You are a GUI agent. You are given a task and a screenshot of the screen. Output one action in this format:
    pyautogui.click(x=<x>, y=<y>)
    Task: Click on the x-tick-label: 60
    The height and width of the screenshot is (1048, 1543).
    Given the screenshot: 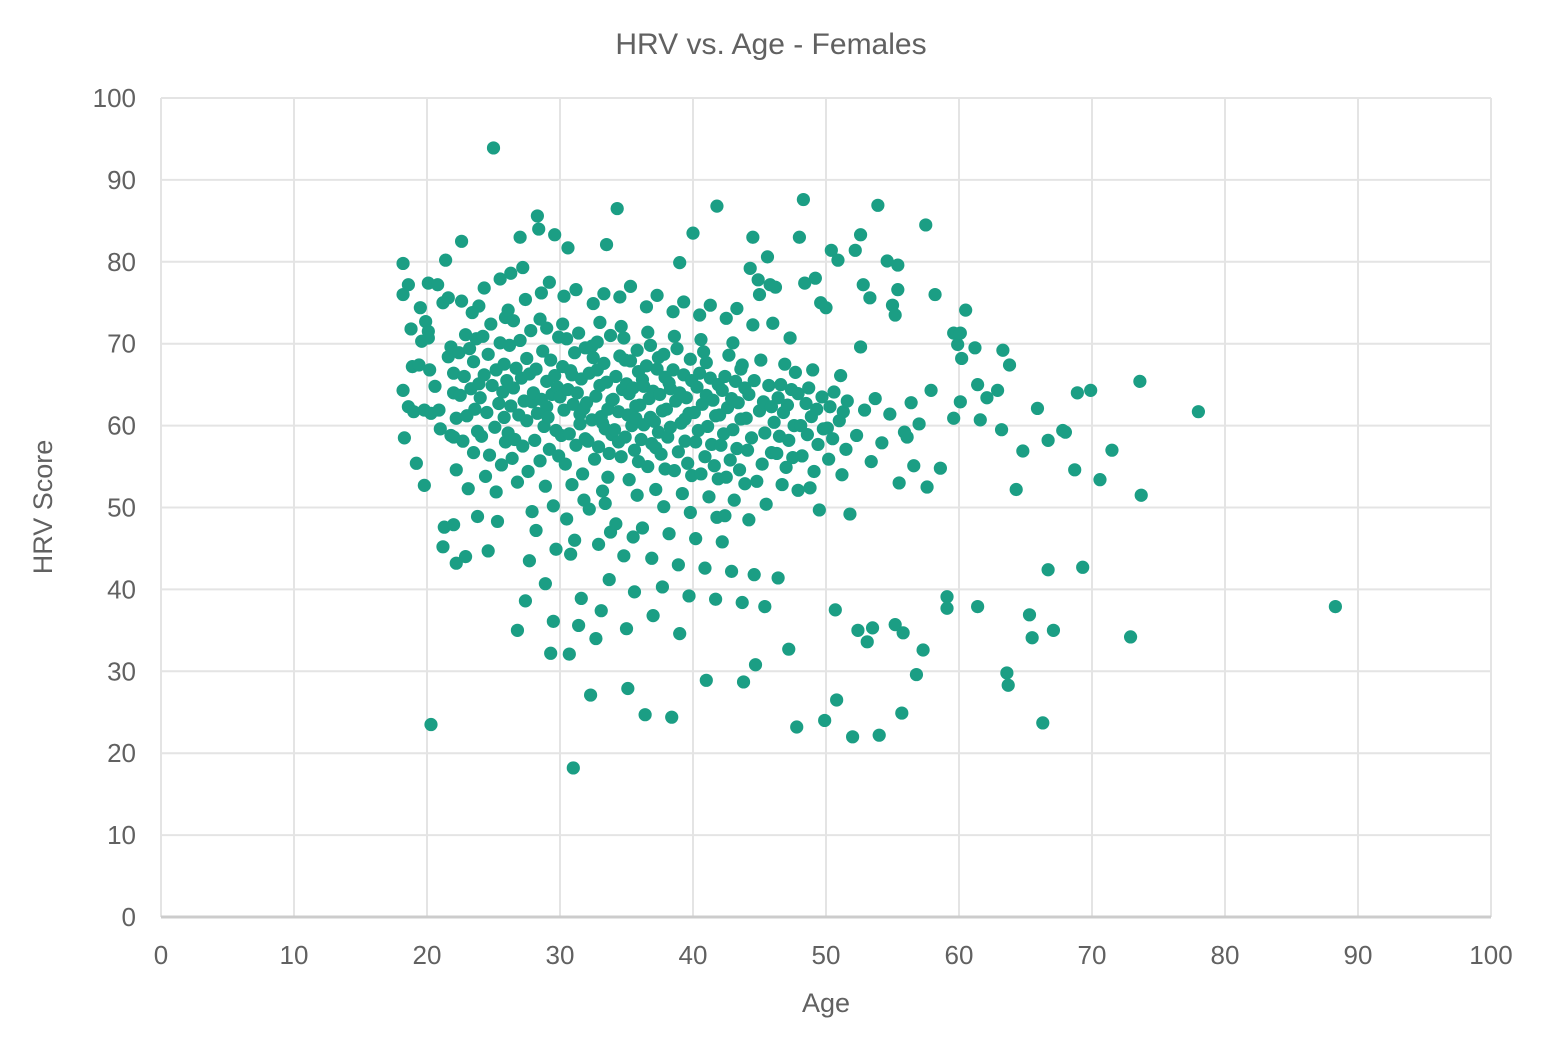 What is the action you would take?
    pyautogui.click(x=959, y=955)
    